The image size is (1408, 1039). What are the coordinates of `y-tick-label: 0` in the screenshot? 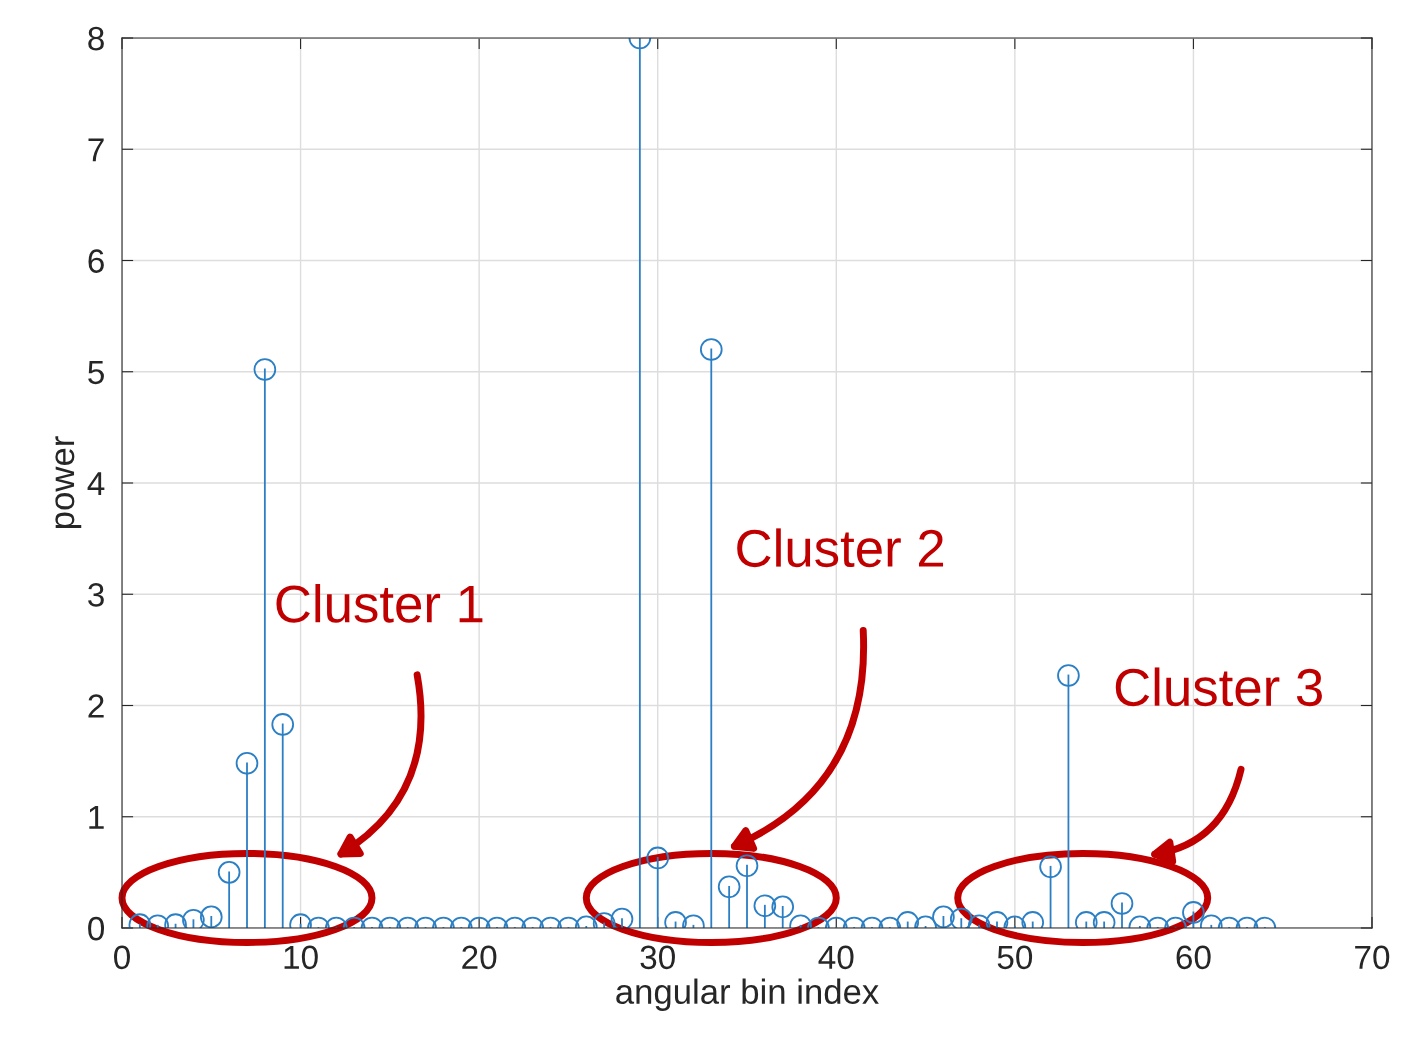 It's located at (96, 928).